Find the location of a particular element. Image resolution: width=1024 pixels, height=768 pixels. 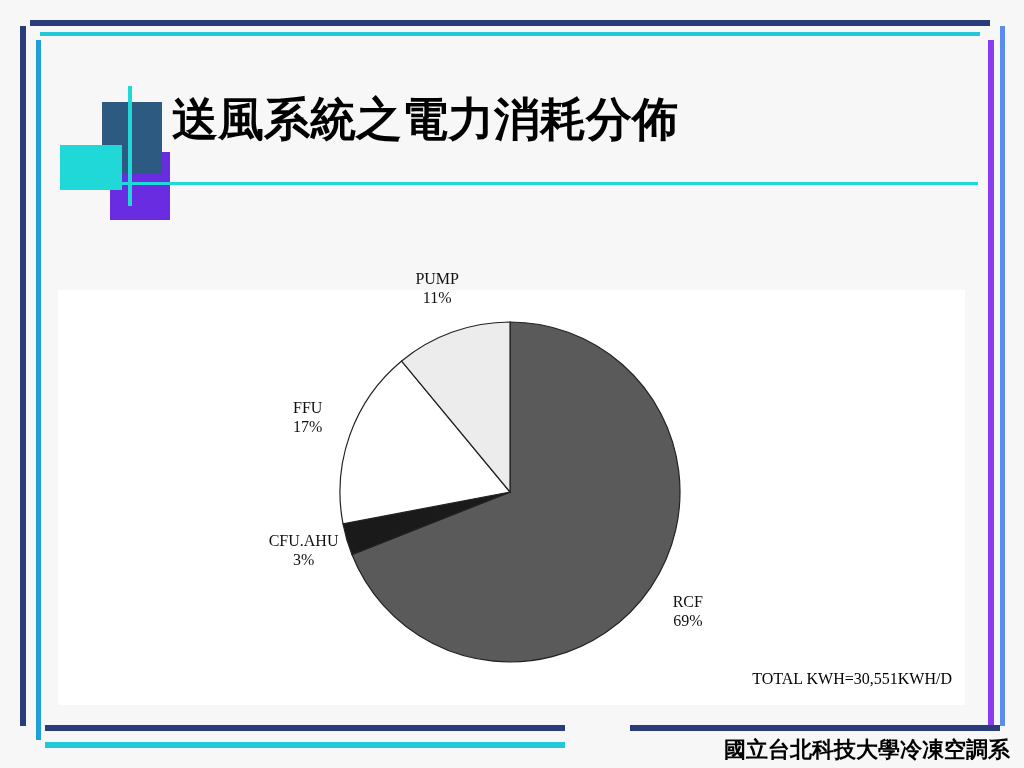

data-label: 11% is located at coordinates (437, 297).